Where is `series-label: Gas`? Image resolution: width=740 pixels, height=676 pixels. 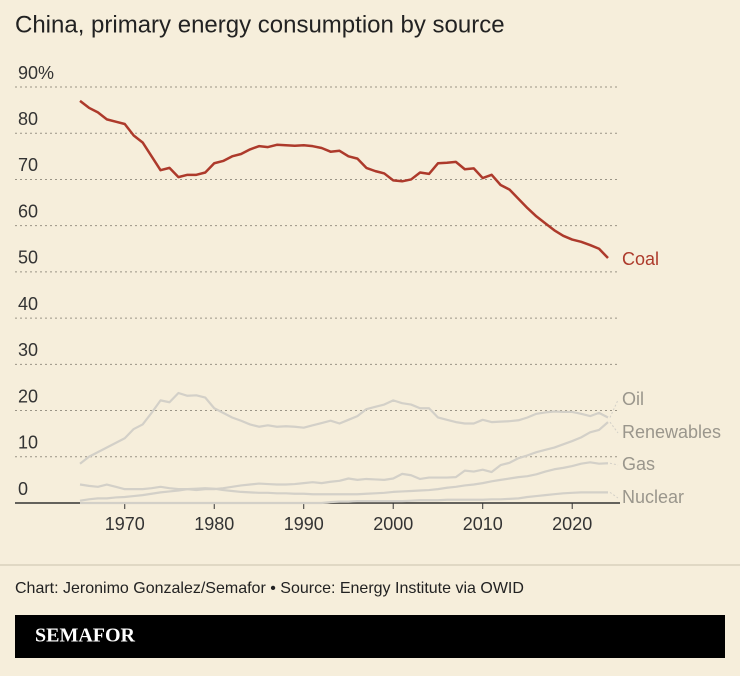 series-label: Gas is located at coordinates (638, 464).